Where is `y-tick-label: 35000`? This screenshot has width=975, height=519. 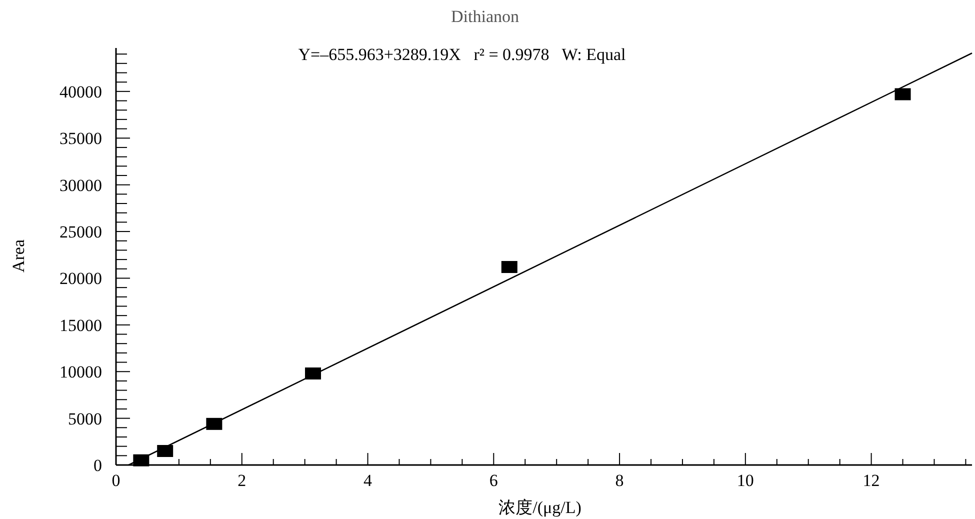
y-tick-label: 35000 is located at coordinates (81, 138).